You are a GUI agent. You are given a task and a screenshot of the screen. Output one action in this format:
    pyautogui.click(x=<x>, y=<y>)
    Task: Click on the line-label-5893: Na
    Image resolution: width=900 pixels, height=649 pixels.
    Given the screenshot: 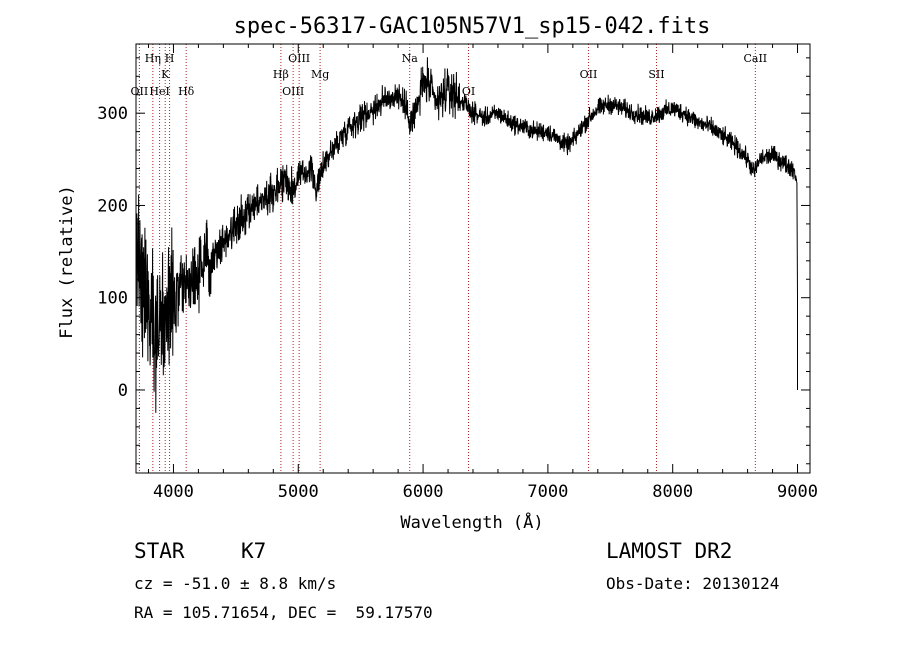 What is the action you would take?
    pyautogui.click(x=410, y=58)
    